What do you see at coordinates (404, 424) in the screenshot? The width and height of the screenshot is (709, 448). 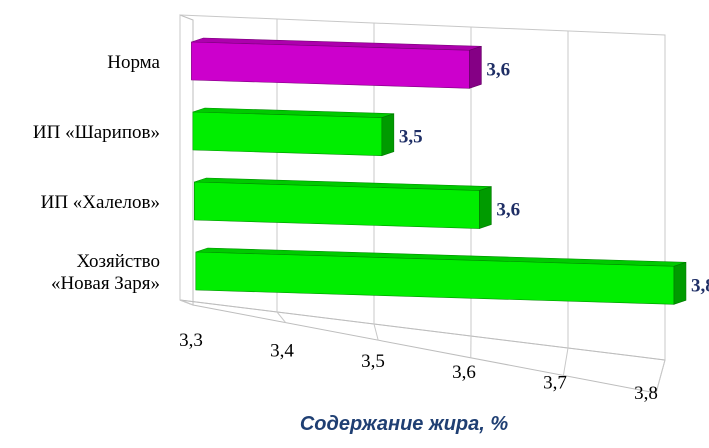 I see `x-axis-title: Содержание жира, %` at bounding box center [404, 424].